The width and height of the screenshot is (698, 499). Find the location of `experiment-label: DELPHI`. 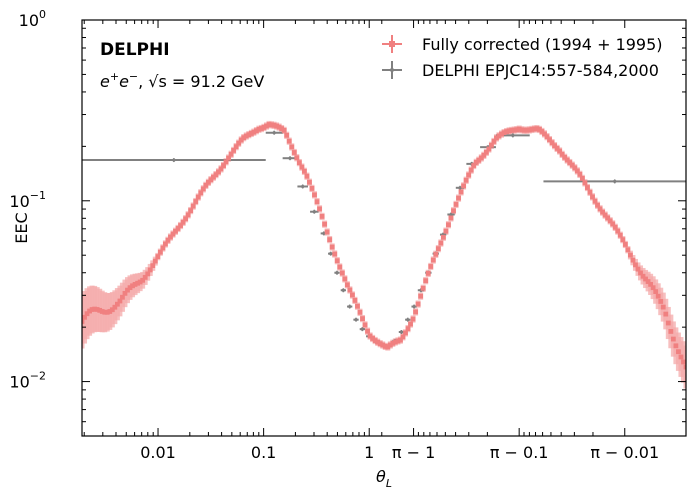

experiment-label: DELPHI is located at coordinates (135, 50).